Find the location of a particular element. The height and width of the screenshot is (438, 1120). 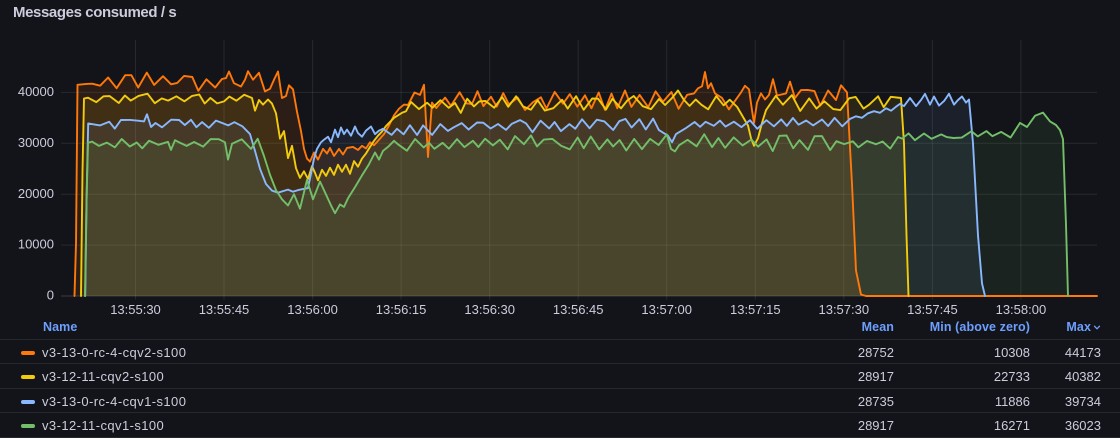

svg-text: 13:56:30 is located at coordinates (489, 309).